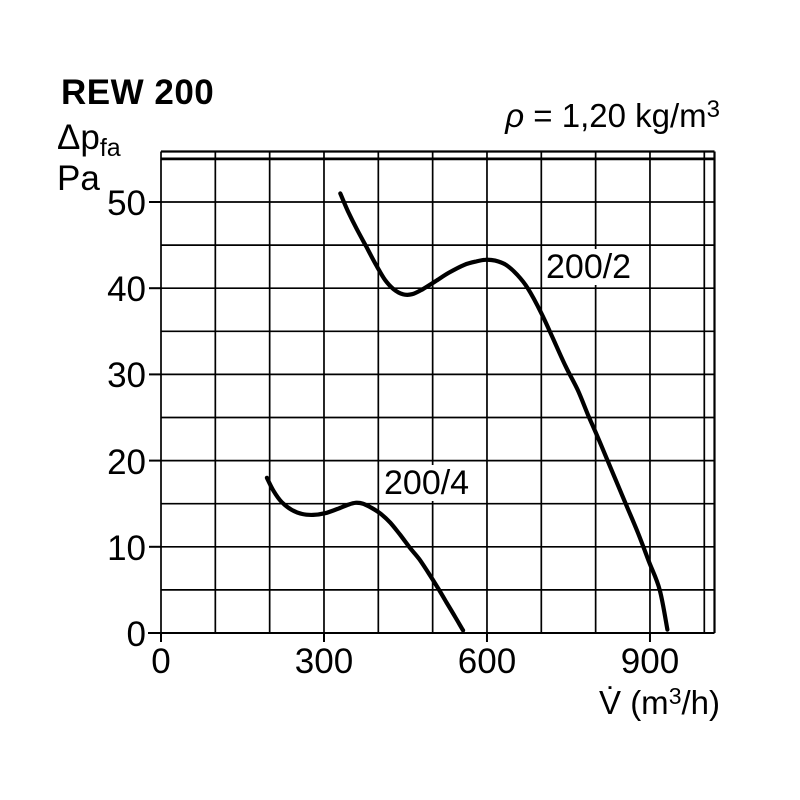 The width and height of the screenshot is (800, 800). Describe the element at coordinates (515, 115) in the screenshot. I see `rho-symbol: ρ` at that location.